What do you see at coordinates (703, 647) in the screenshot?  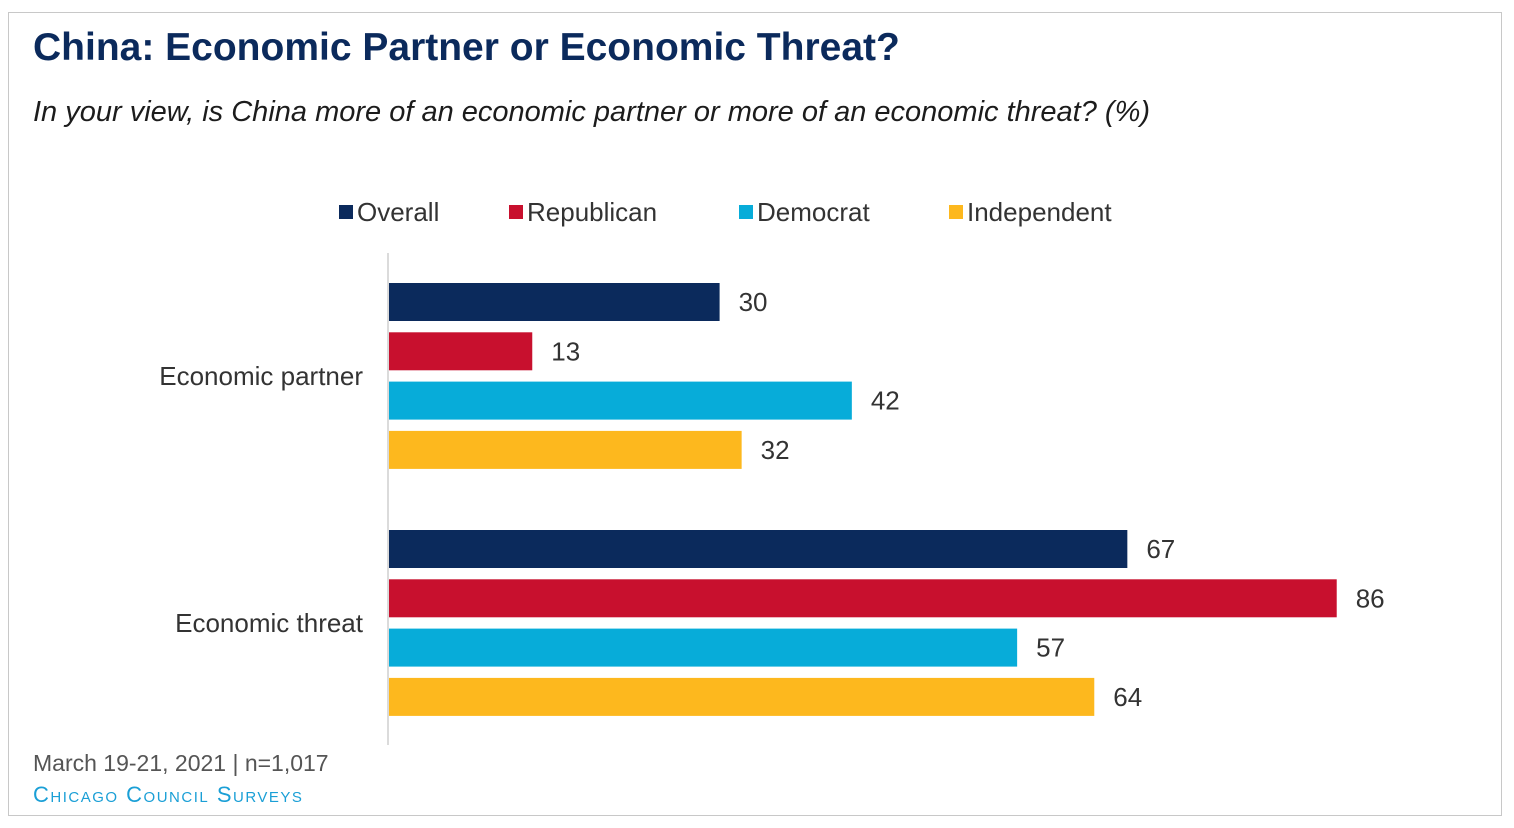 I see `bar-economic-threat-democrat` at bounding box center [703, 647].